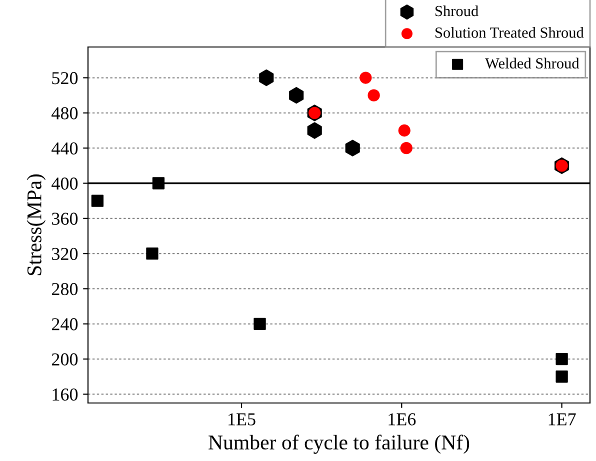 This screenshot has height=461, width=596. I want to click on x-axis-title: Number of cycle to failure (Nf), so click(339, 444).